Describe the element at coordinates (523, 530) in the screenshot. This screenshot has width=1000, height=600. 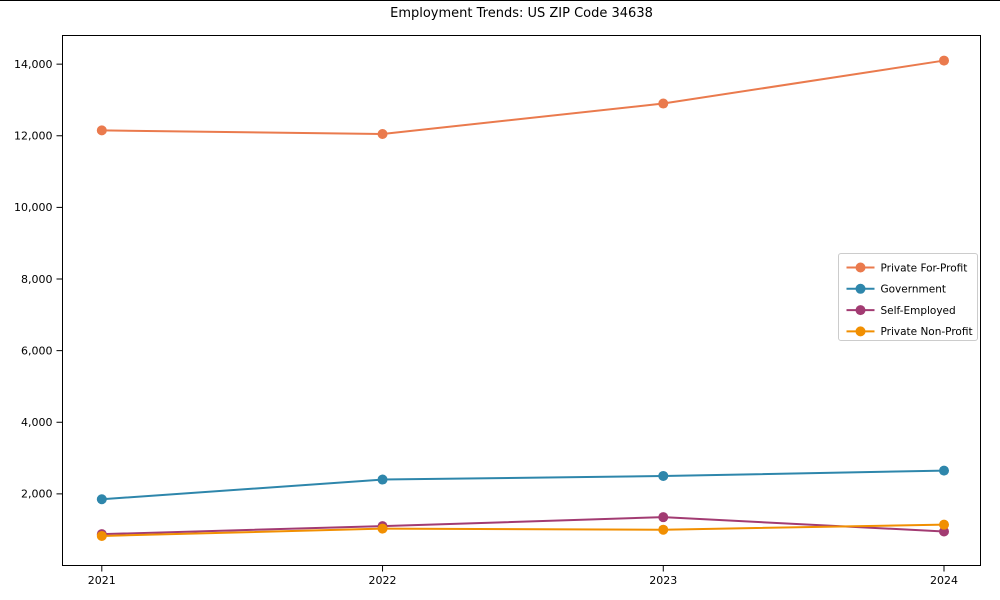
I see `series-line-private-non-profit` at that location.